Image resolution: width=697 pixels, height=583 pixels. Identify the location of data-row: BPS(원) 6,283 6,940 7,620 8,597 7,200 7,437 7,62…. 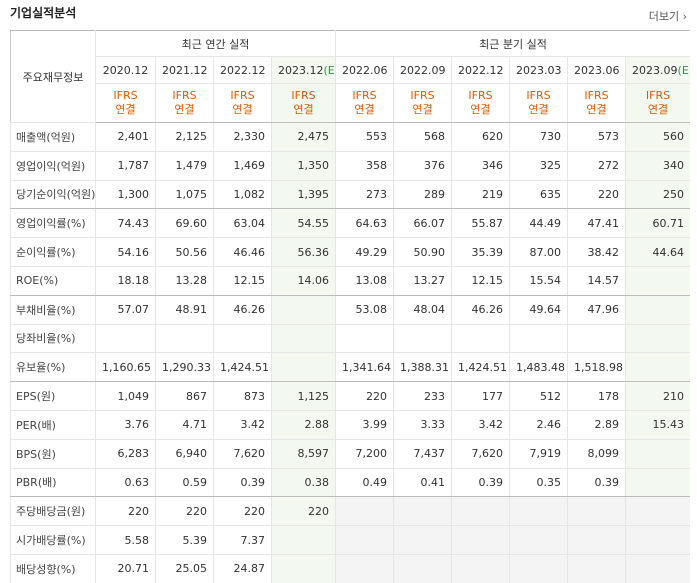
(350, 453).